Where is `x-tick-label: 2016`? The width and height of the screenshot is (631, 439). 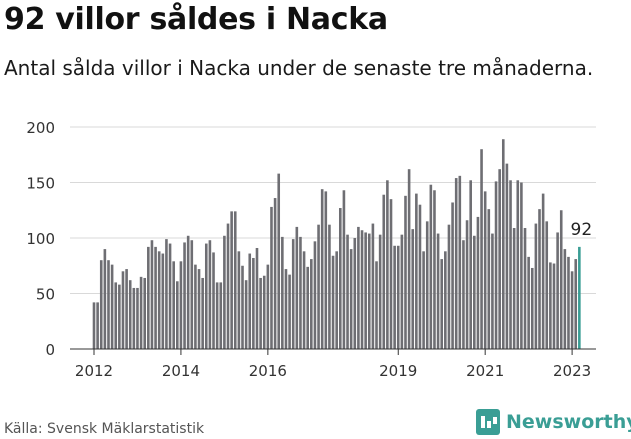 x-tick-label: 2016 is located at coordinates (268, 371).